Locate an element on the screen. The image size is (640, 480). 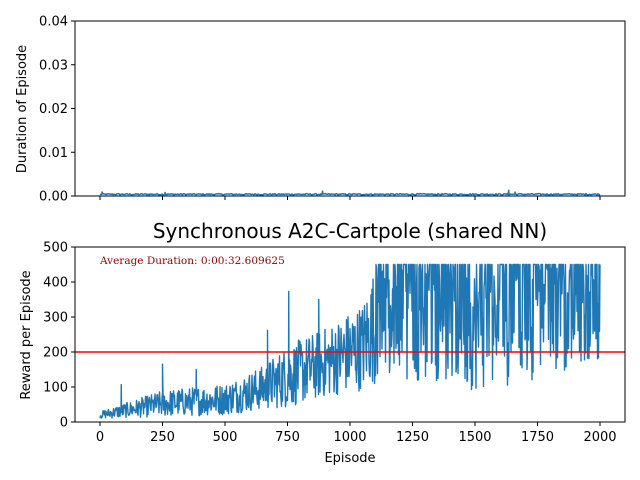
duration-series is located at coordinates (350, 192).